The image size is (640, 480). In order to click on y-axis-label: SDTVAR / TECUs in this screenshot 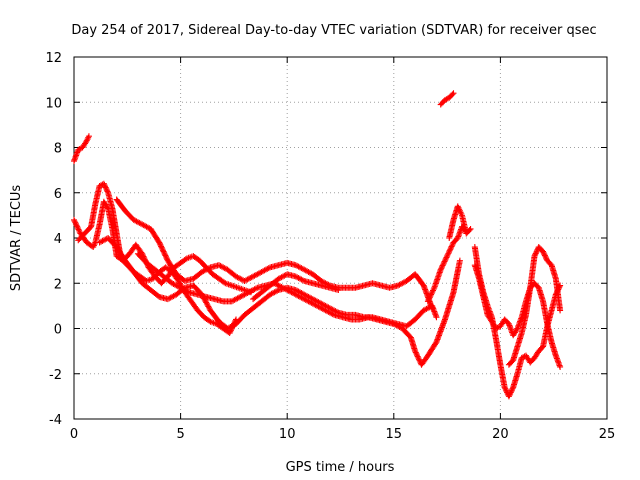, I will do `click(16, 238)`.